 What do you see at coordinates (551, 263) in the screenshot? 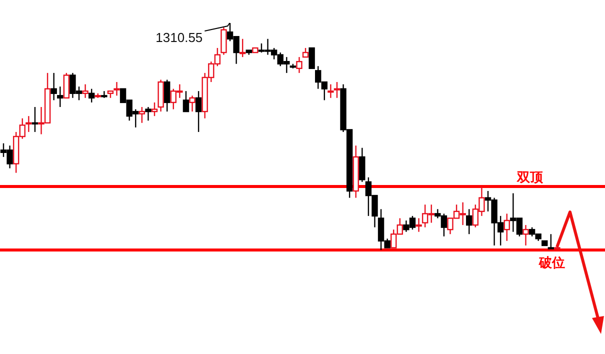
I see `ref-line-label: 破位` at bounding box center [551, 263].